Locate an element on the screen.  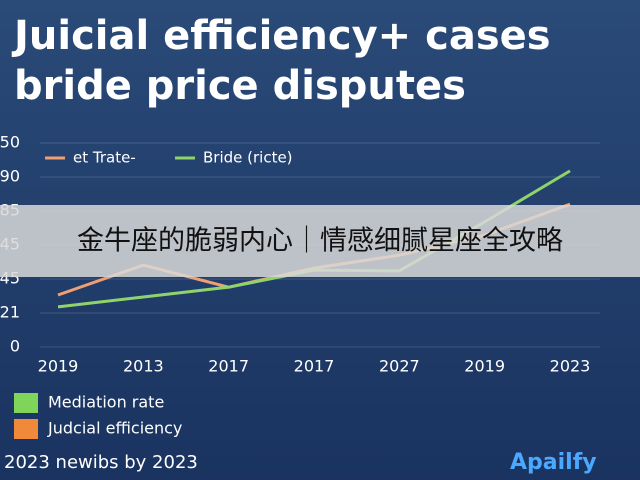
y-tick-label: 90 is located at coordinates (10, 176).